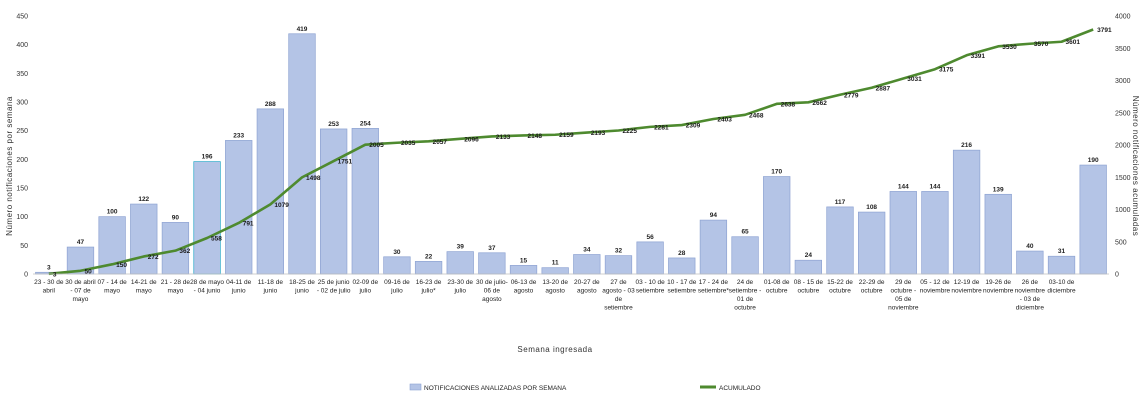 This screenshot has height=394, width=1141. What do you see at coordinates (376, 145) in the screenshot?
I see `line-value-label: 2005` at bounding box center [376, 145].